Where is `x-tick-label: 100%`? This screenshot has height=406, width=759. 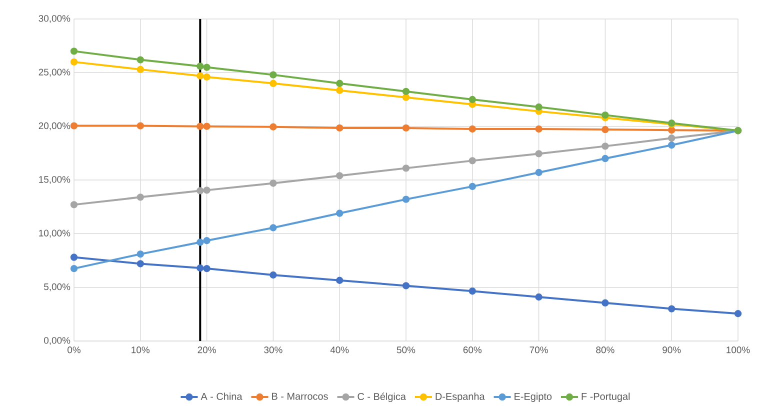
x-tick-label: 100% is located at coordinates (738, 350).